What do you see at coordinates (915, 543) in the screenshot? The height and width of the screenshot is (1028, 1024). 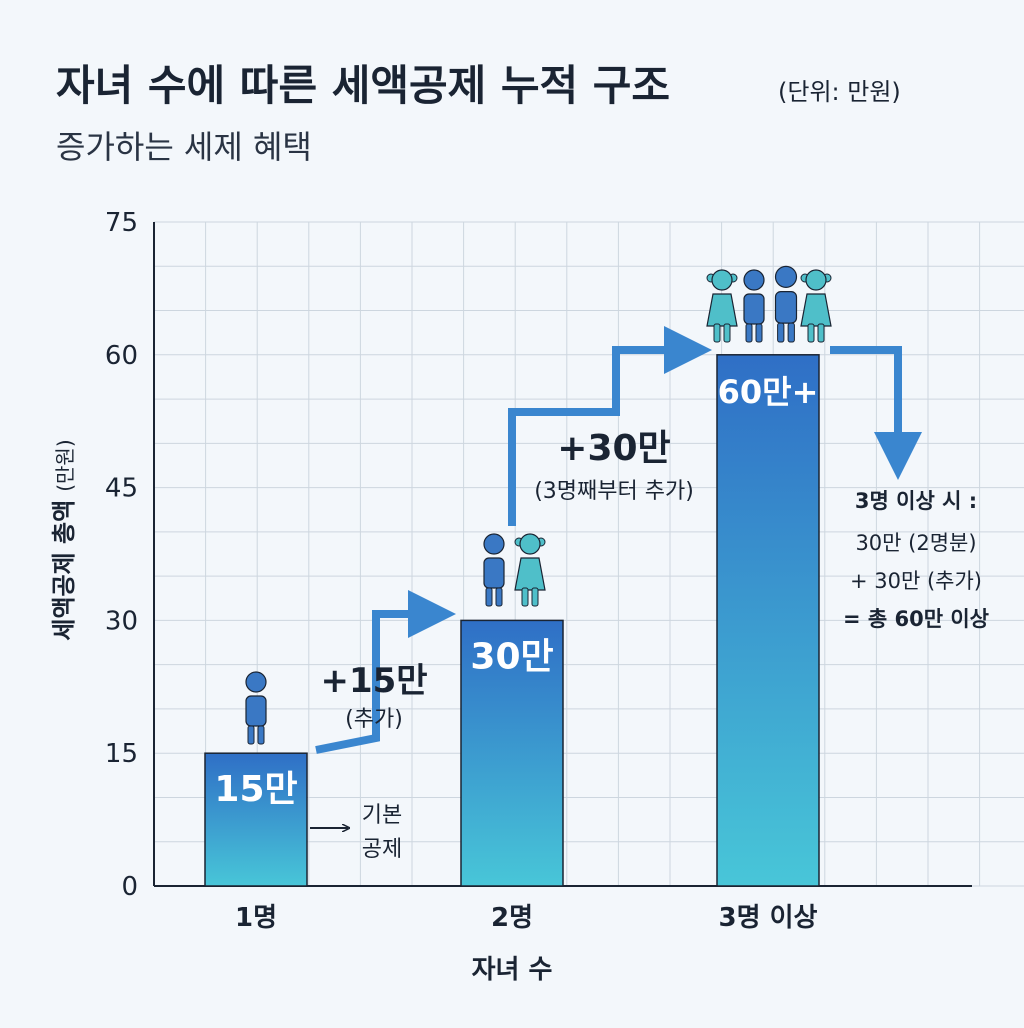 I see `summary-line2: 30만 (2명분)` at bounding box center [915, 543].